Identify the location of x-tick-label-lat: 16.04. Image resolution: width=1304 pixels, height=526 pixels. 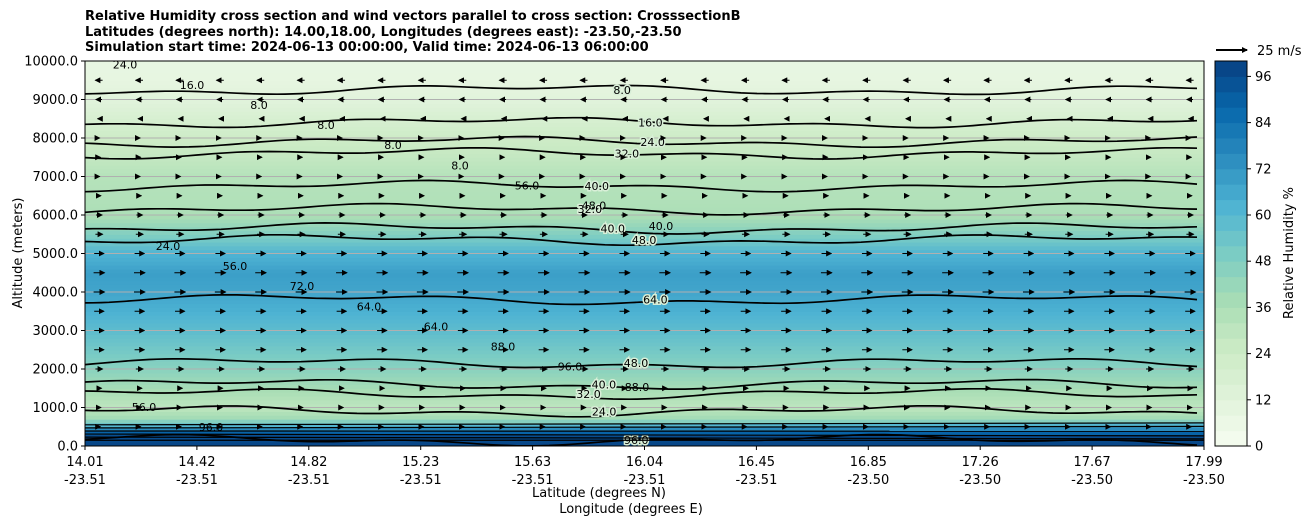
(644, 462).